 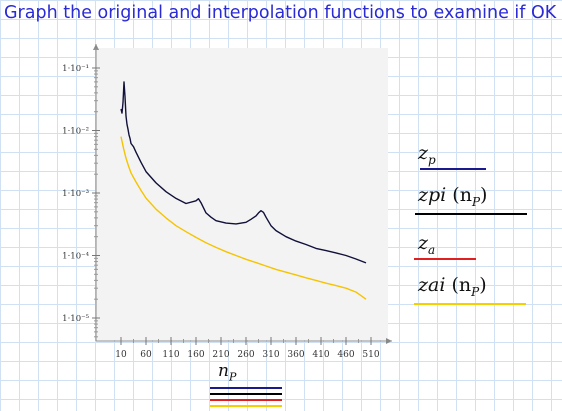 I want to click on legend-line-zp, so click(x=453, y=169).